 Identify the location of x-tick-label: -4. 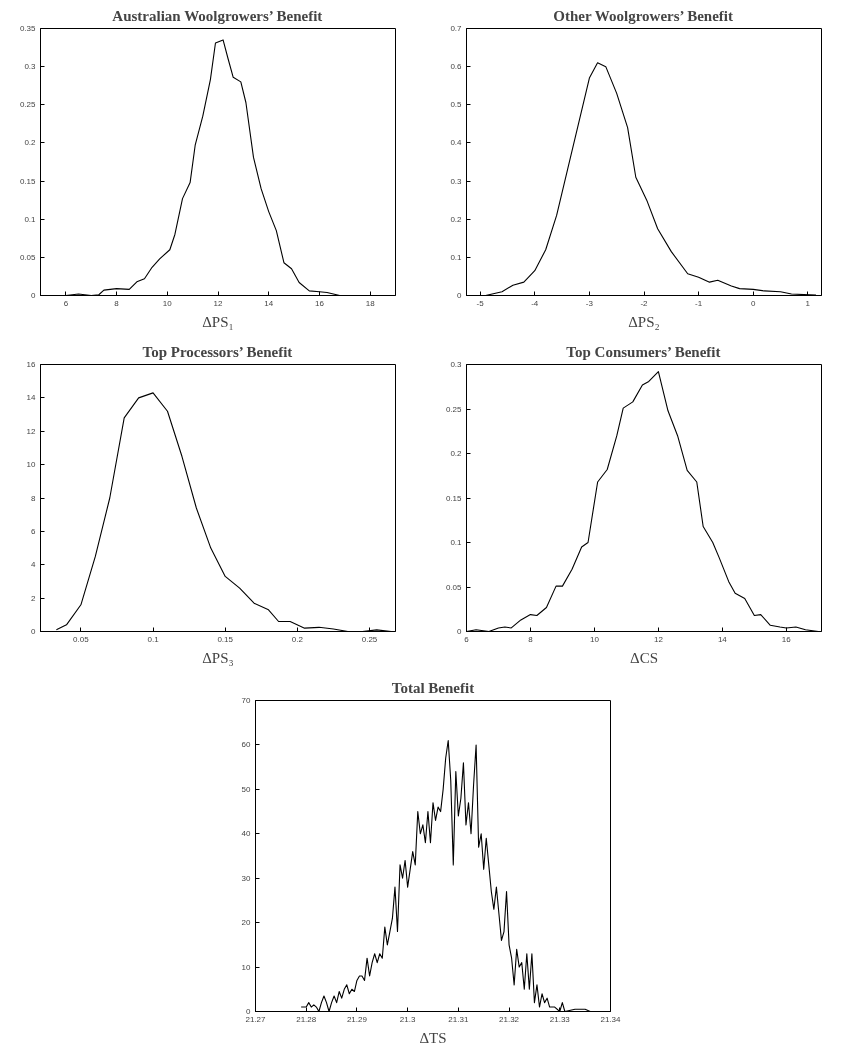
(535, 303).